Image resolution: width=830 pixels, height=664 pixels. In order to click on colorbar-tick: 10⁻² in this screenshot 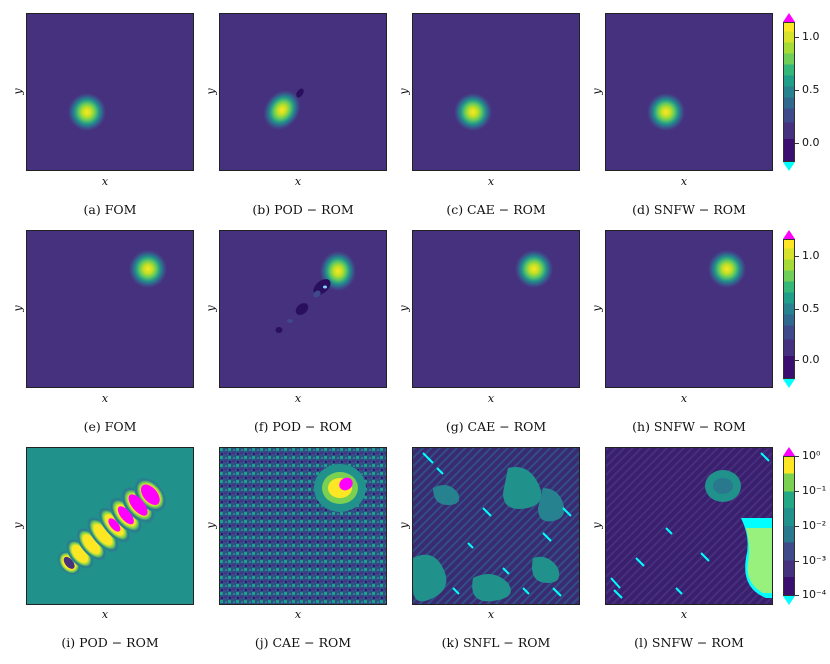, I will do `click(814, 525)`.